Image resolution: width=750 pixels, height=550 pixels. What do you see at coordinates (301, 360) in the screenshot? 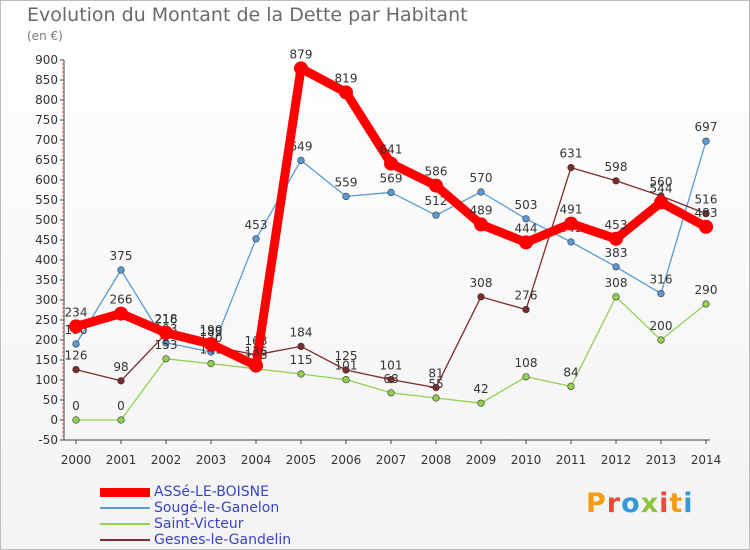
I see `data-label: 115` at bounding box center [301, 360].